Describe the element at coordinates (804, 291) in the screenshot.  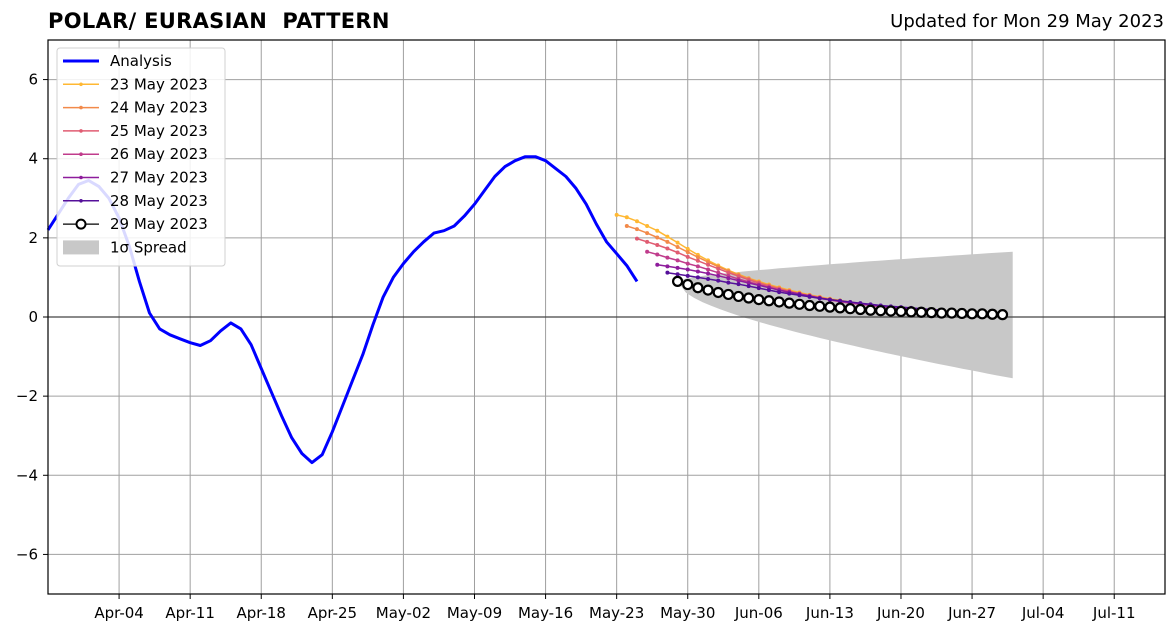
I see `forecast-line` at that location.